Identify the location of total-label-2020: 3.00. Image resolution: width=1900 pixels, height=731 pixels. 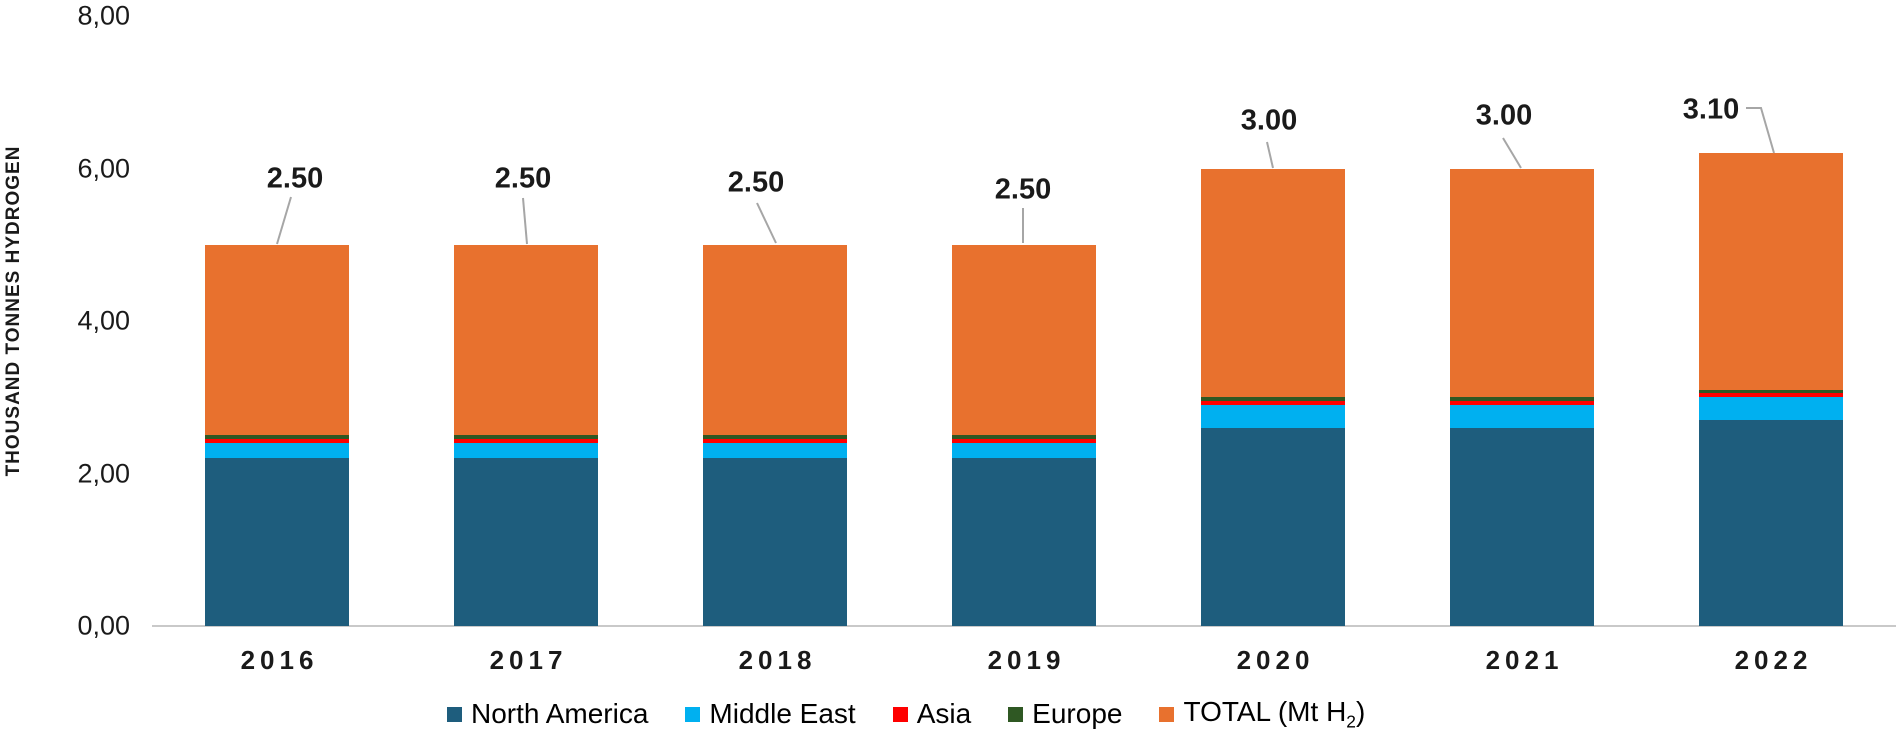
(1269, 120).